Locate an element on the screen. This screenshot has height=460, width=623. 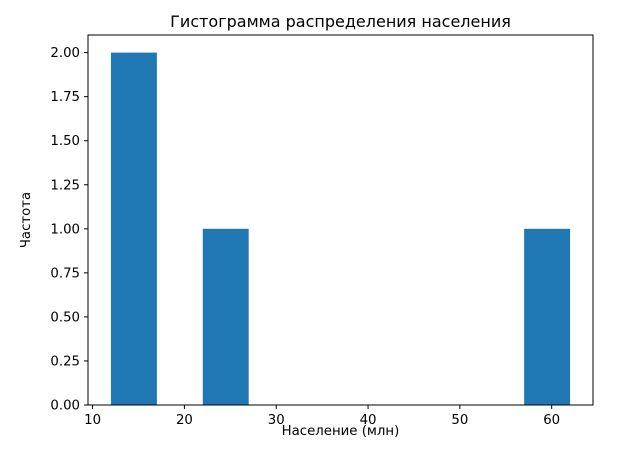
y-tick-label: 0.25 is located at coordinates (65, 361).